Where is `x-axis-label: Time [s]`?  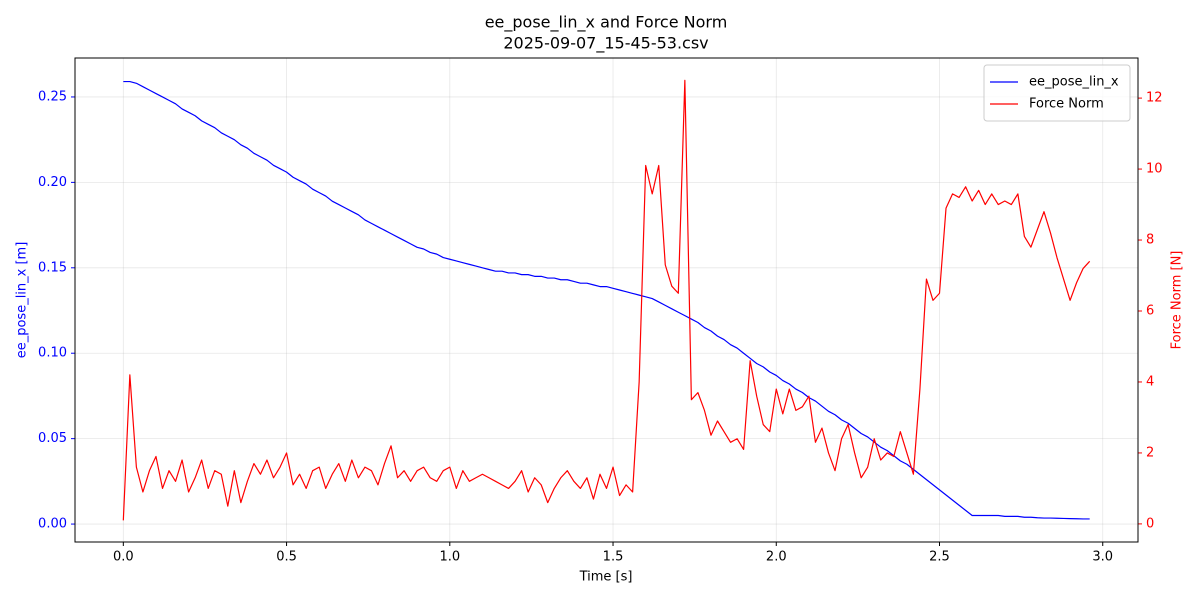 x-axis-label: Time [s] is located at coordinates (606, 577).